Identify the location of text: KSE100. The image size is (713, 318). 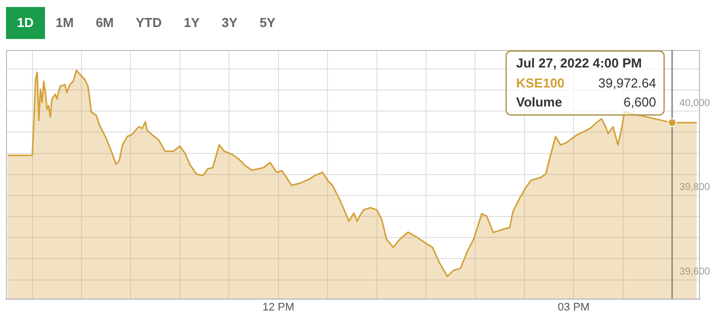
(540, 83).